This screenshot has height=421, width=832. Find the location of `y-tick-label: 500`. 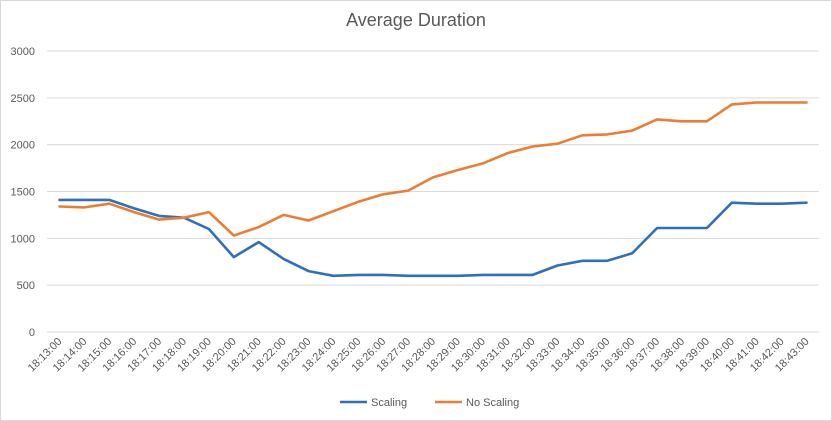

y-tick-label: 500 is located at coordinates (26, 286).